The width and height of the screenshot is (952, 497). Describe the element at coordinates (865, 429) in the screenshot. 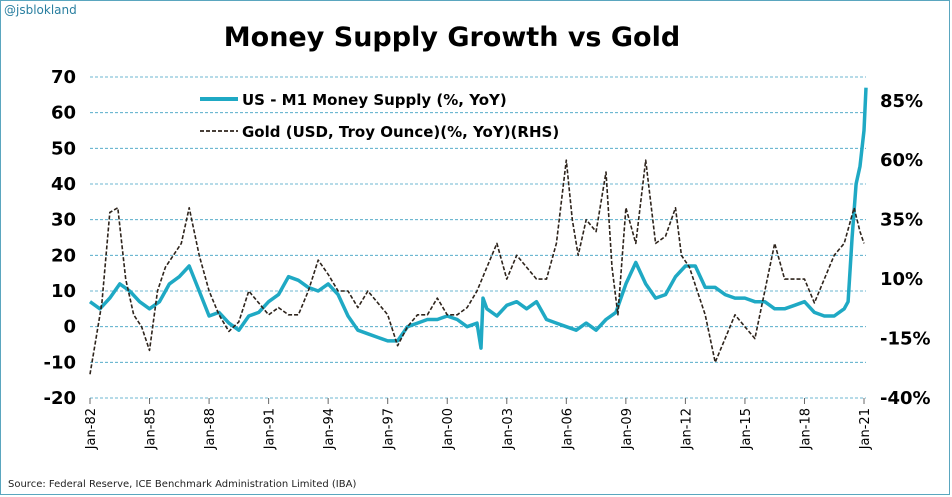

I see `x-tick-label: Jan-21` at that location.